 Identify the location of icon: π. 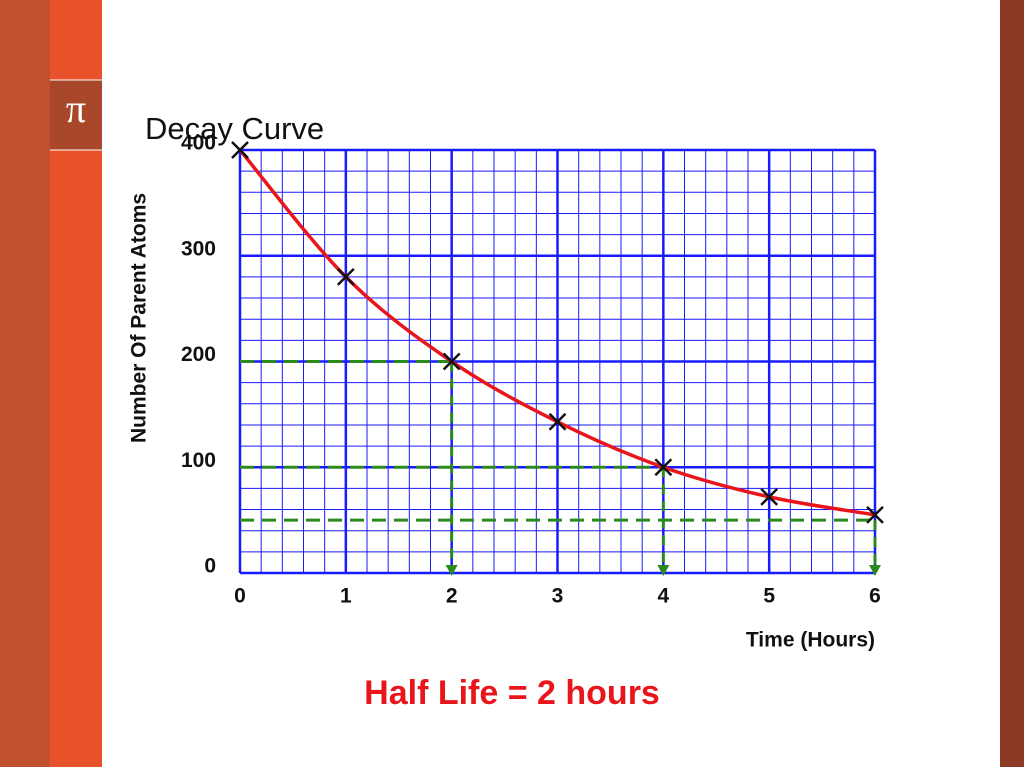
(76, 108).